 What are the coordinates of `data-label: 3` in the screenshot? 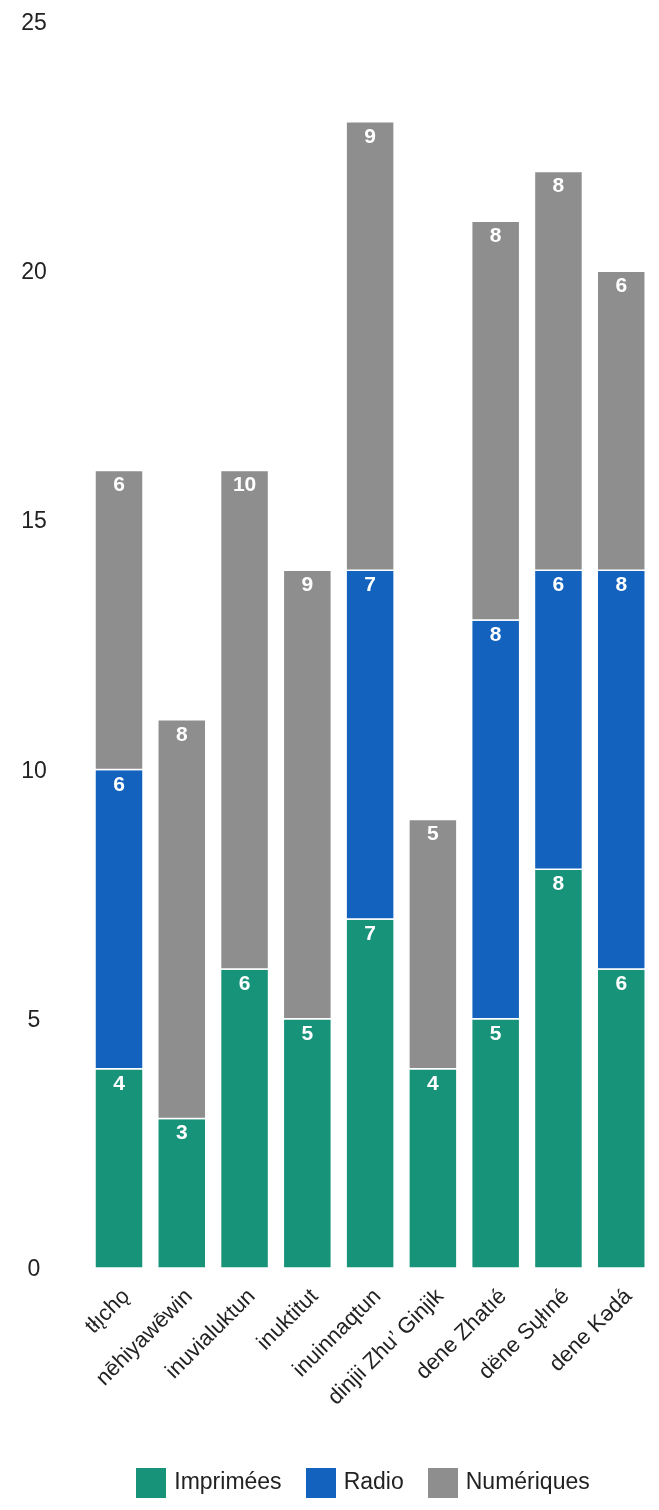 It's located at (181, 1132).